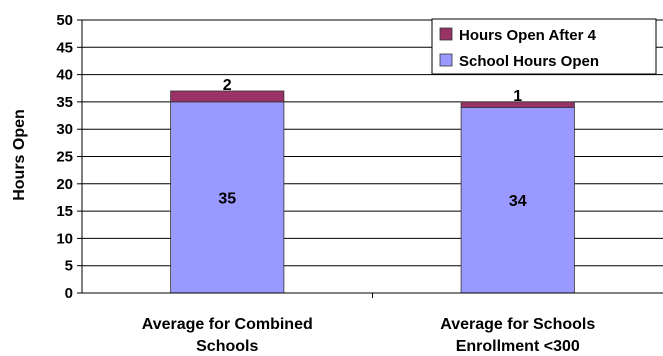 This screenshot has width=663, height=356. I want to click on y-axis-label: Hours Open, so click(19, 155).